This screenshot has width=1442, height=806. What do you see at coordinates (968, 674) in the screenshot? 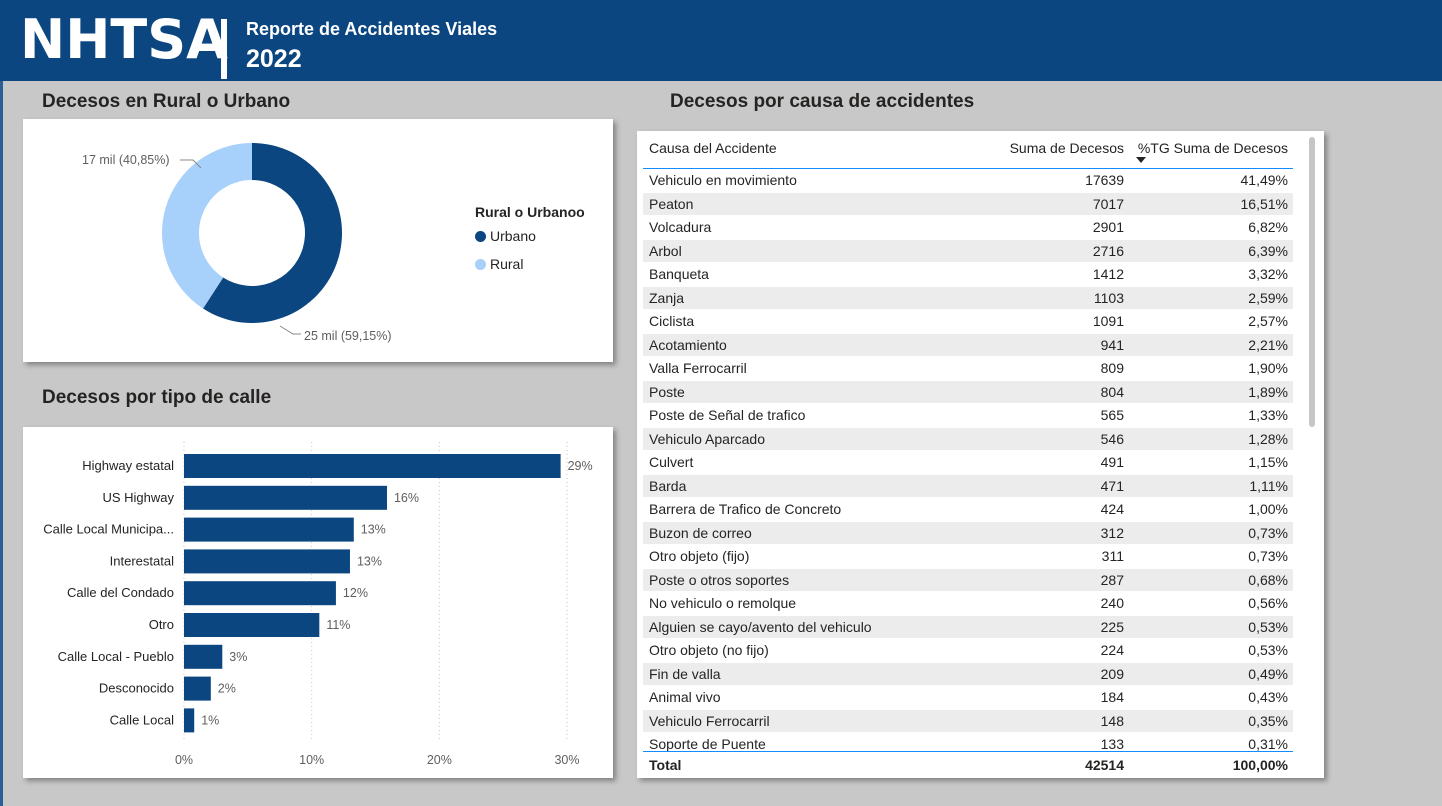
I see `table-row: Fin de valla 209 0,49%` at bounding box center [968, 674].